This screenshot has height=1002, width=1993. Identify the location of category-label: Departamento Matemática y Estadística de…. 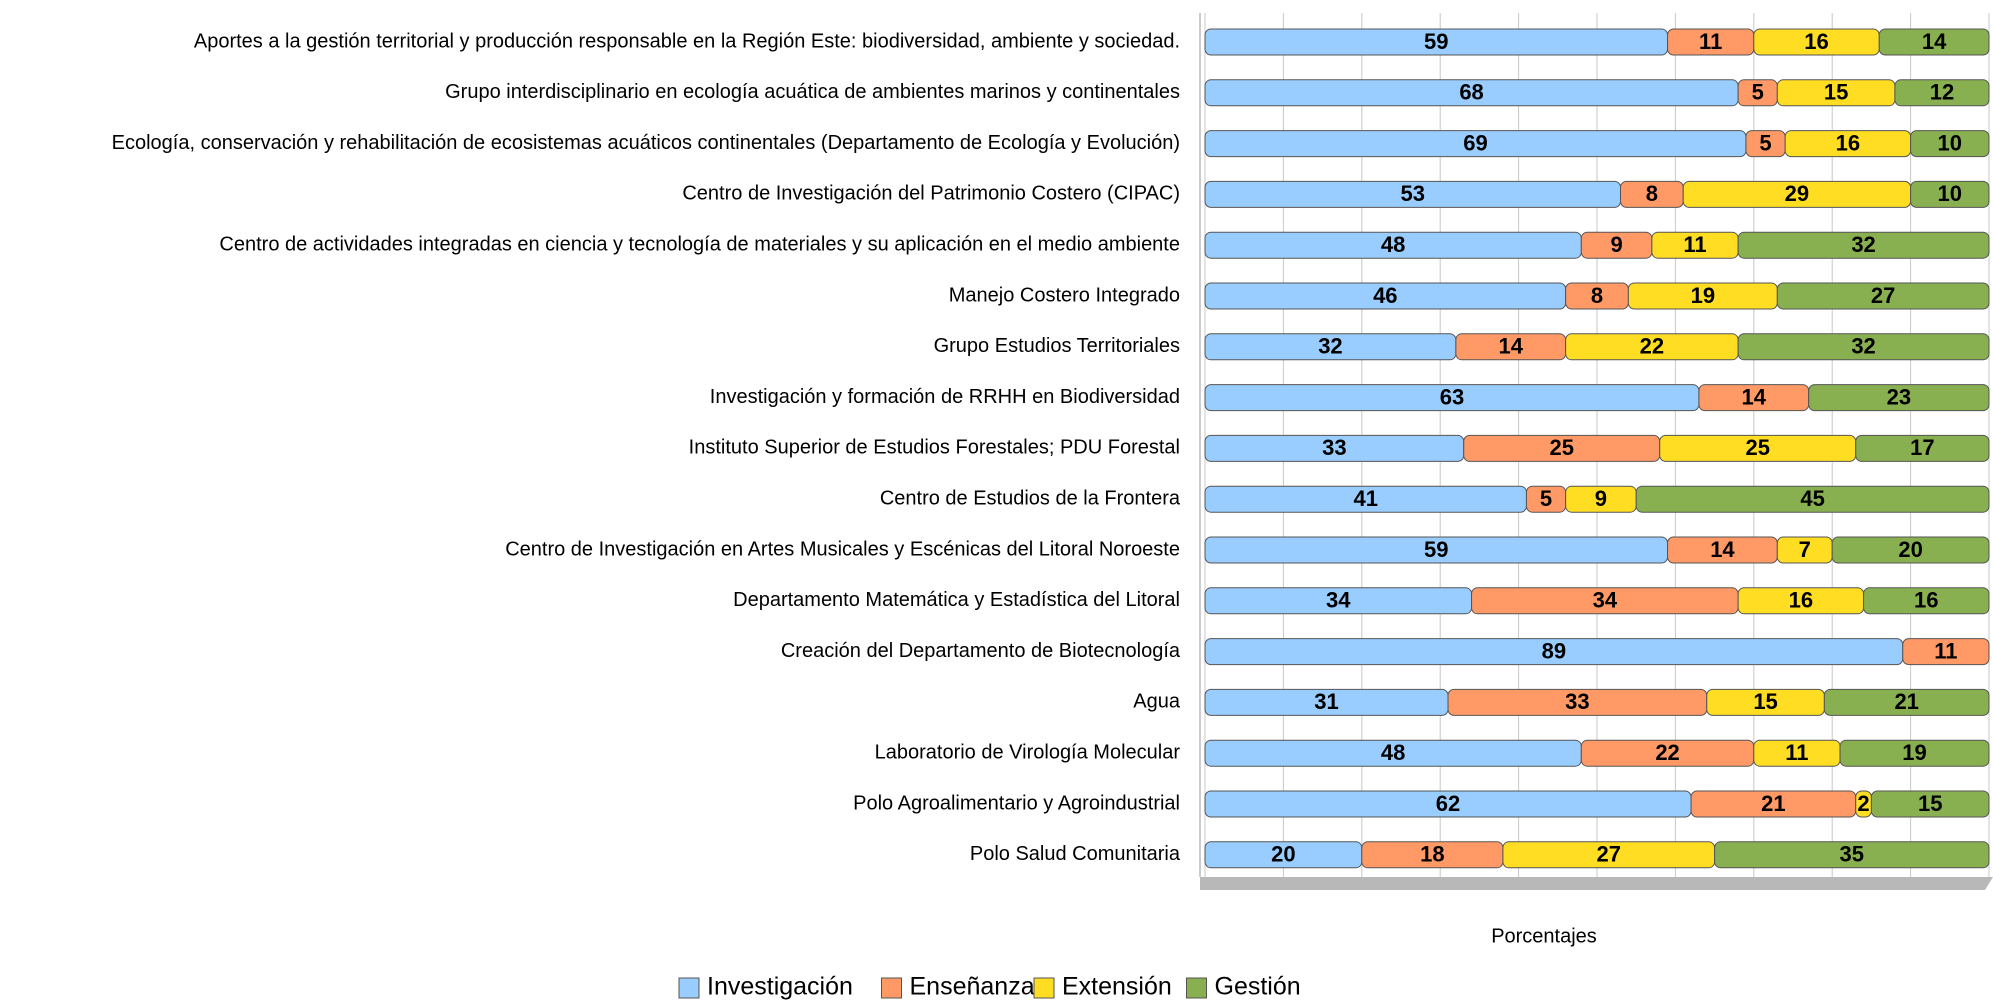
(956, 600).